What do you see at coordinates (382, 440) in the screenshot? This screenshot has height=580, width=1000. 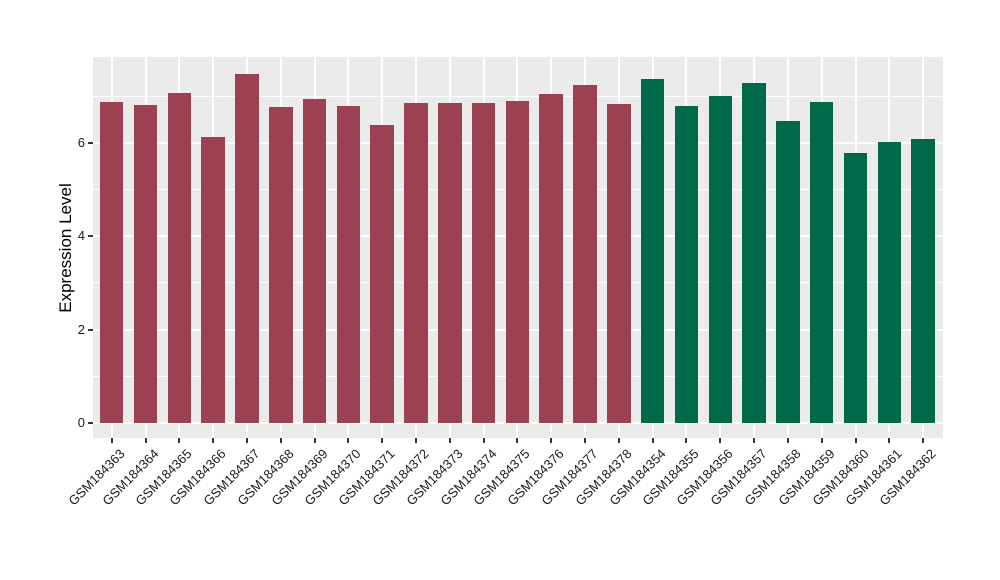 I see `x-tick-mark-GSM184371` at bounding box center [382, 440].